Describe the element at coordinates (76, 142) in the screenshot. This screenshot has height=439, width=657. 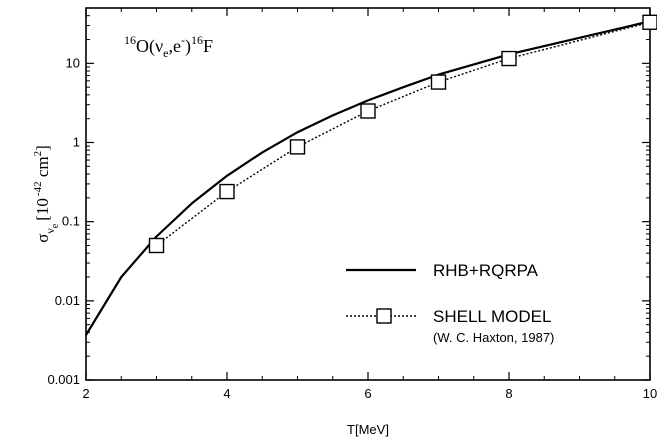
I see `y-tick-label: 1` at that location.